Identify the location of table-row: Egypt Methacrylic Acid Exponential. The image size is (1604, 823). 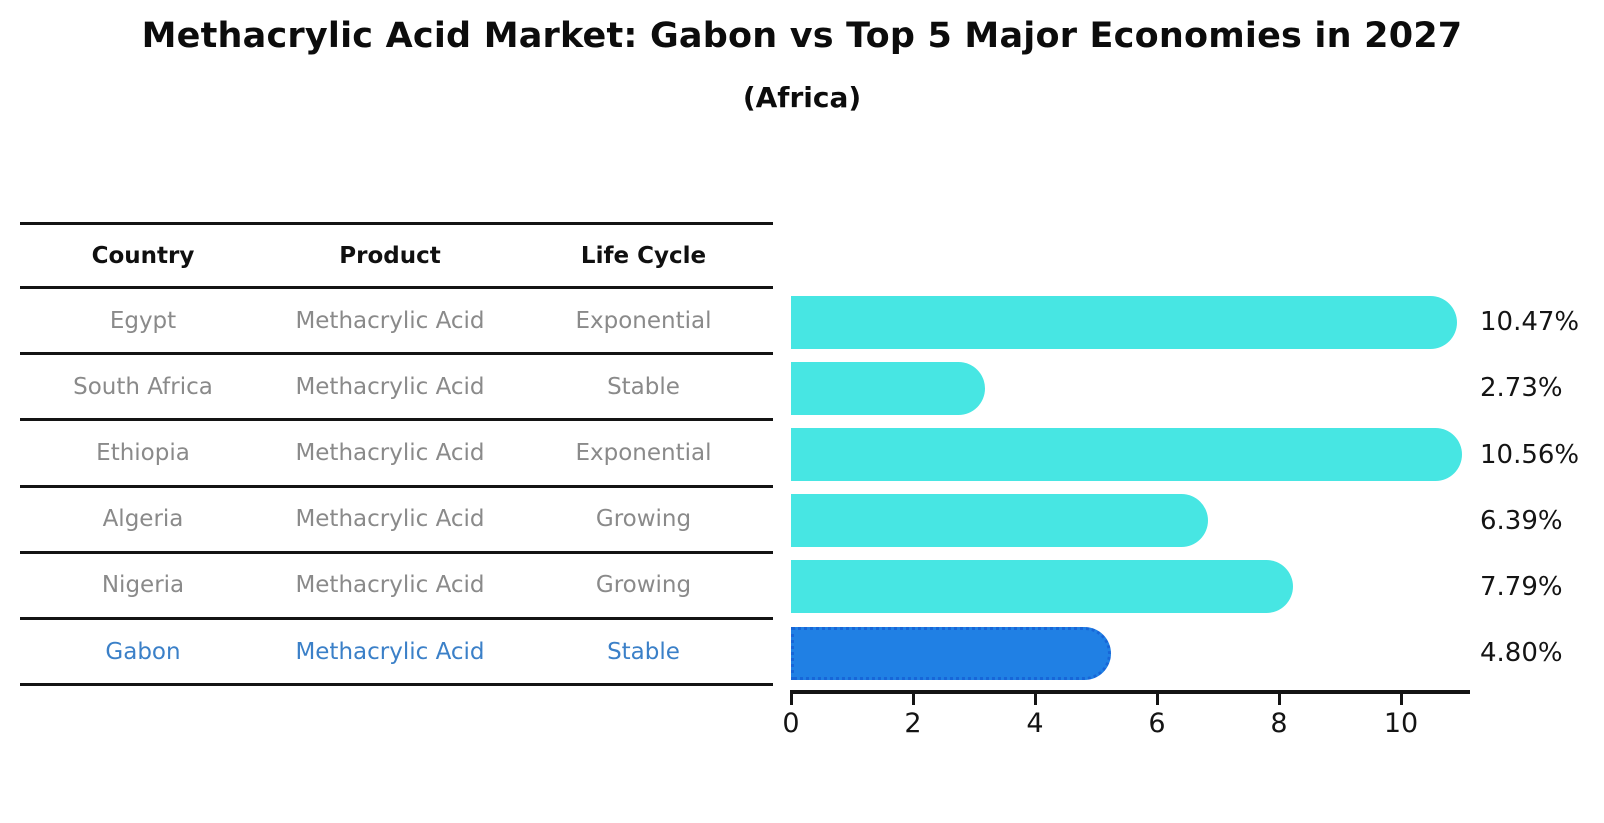
(396, 322).